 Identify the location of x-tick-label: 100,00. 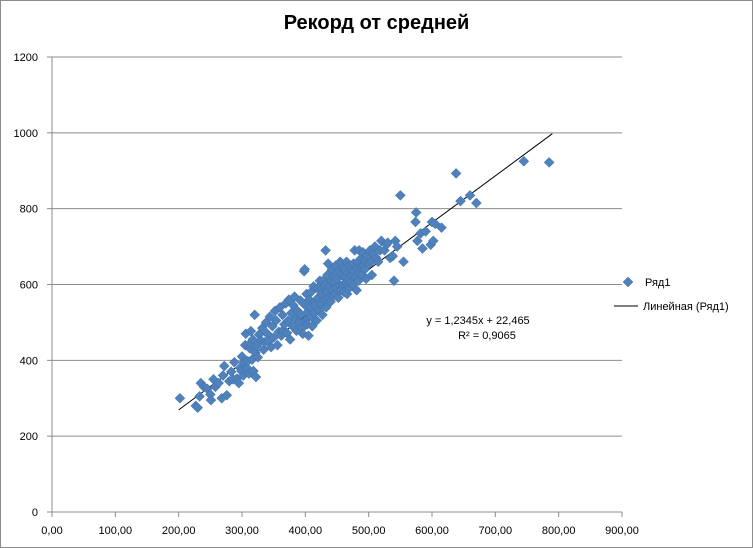
(116, 531).